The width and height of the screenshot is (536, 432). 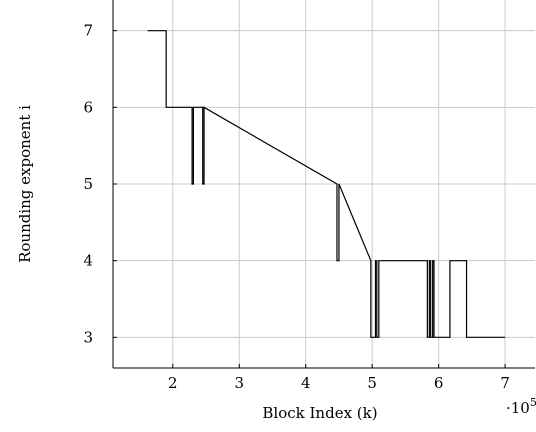 What do you see at coordinates (88, 337) in the screenshot?
I see `y-tick-label: 3` at bounding box center [88, 337].